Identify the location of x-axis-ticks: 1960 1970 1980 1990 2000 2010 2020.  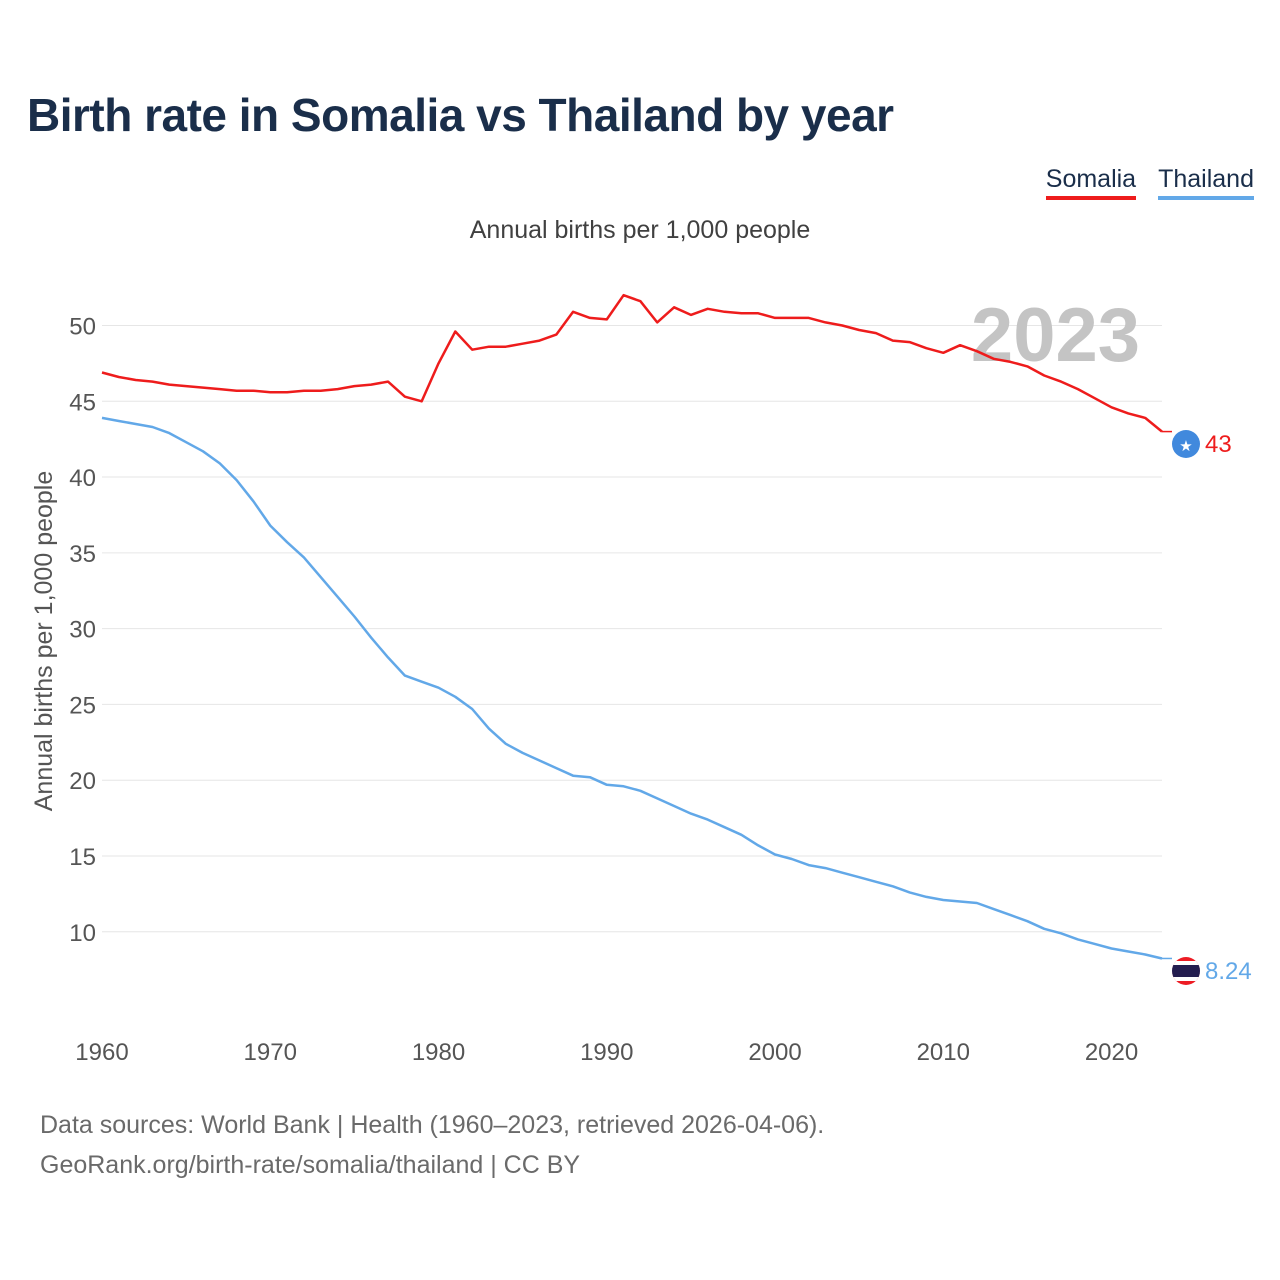
(606, 1052).